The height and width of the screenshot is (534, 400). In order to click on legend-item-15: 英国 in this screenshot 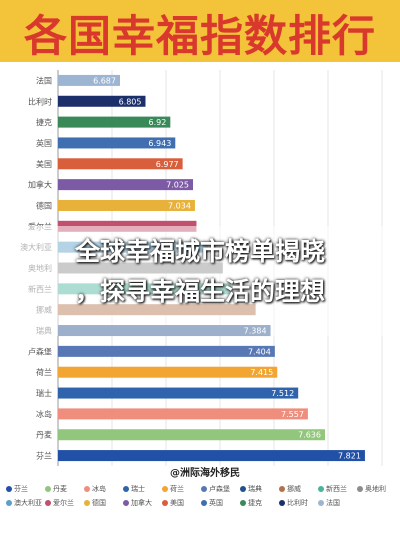, I will do `click(219, 503)`.